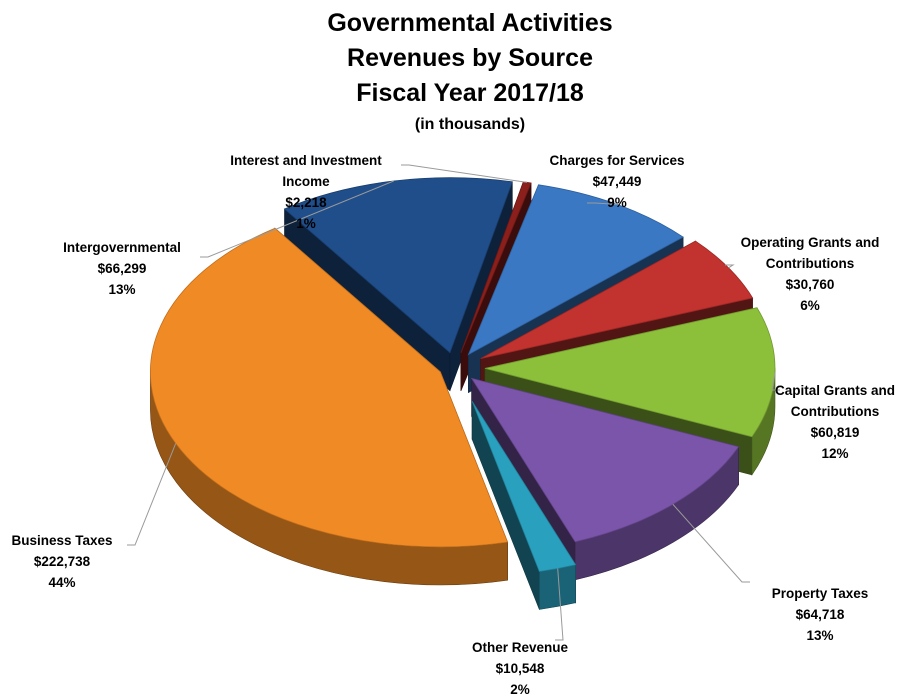 Image resolution: width=917 pixels, height=696 pixels. I want to click on label-charges-for-services: Charges for Services $47,449 9%, so click(616, 181).